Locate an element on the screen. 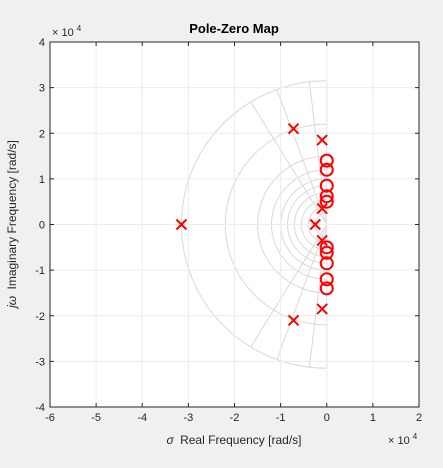 This screenshot has height=468, width=443. x-tick-label: 0 is located at coordinates (327, 418).